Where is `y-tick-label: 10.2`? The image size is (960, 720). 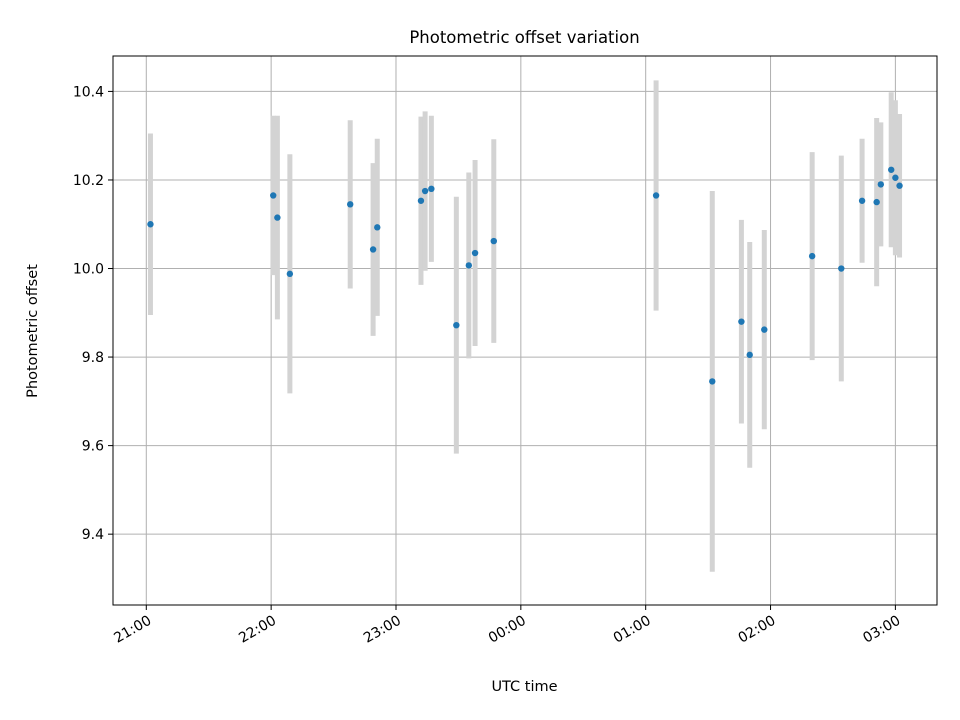
y-tick-label: 10.2 is located at coordinates (88, 181).